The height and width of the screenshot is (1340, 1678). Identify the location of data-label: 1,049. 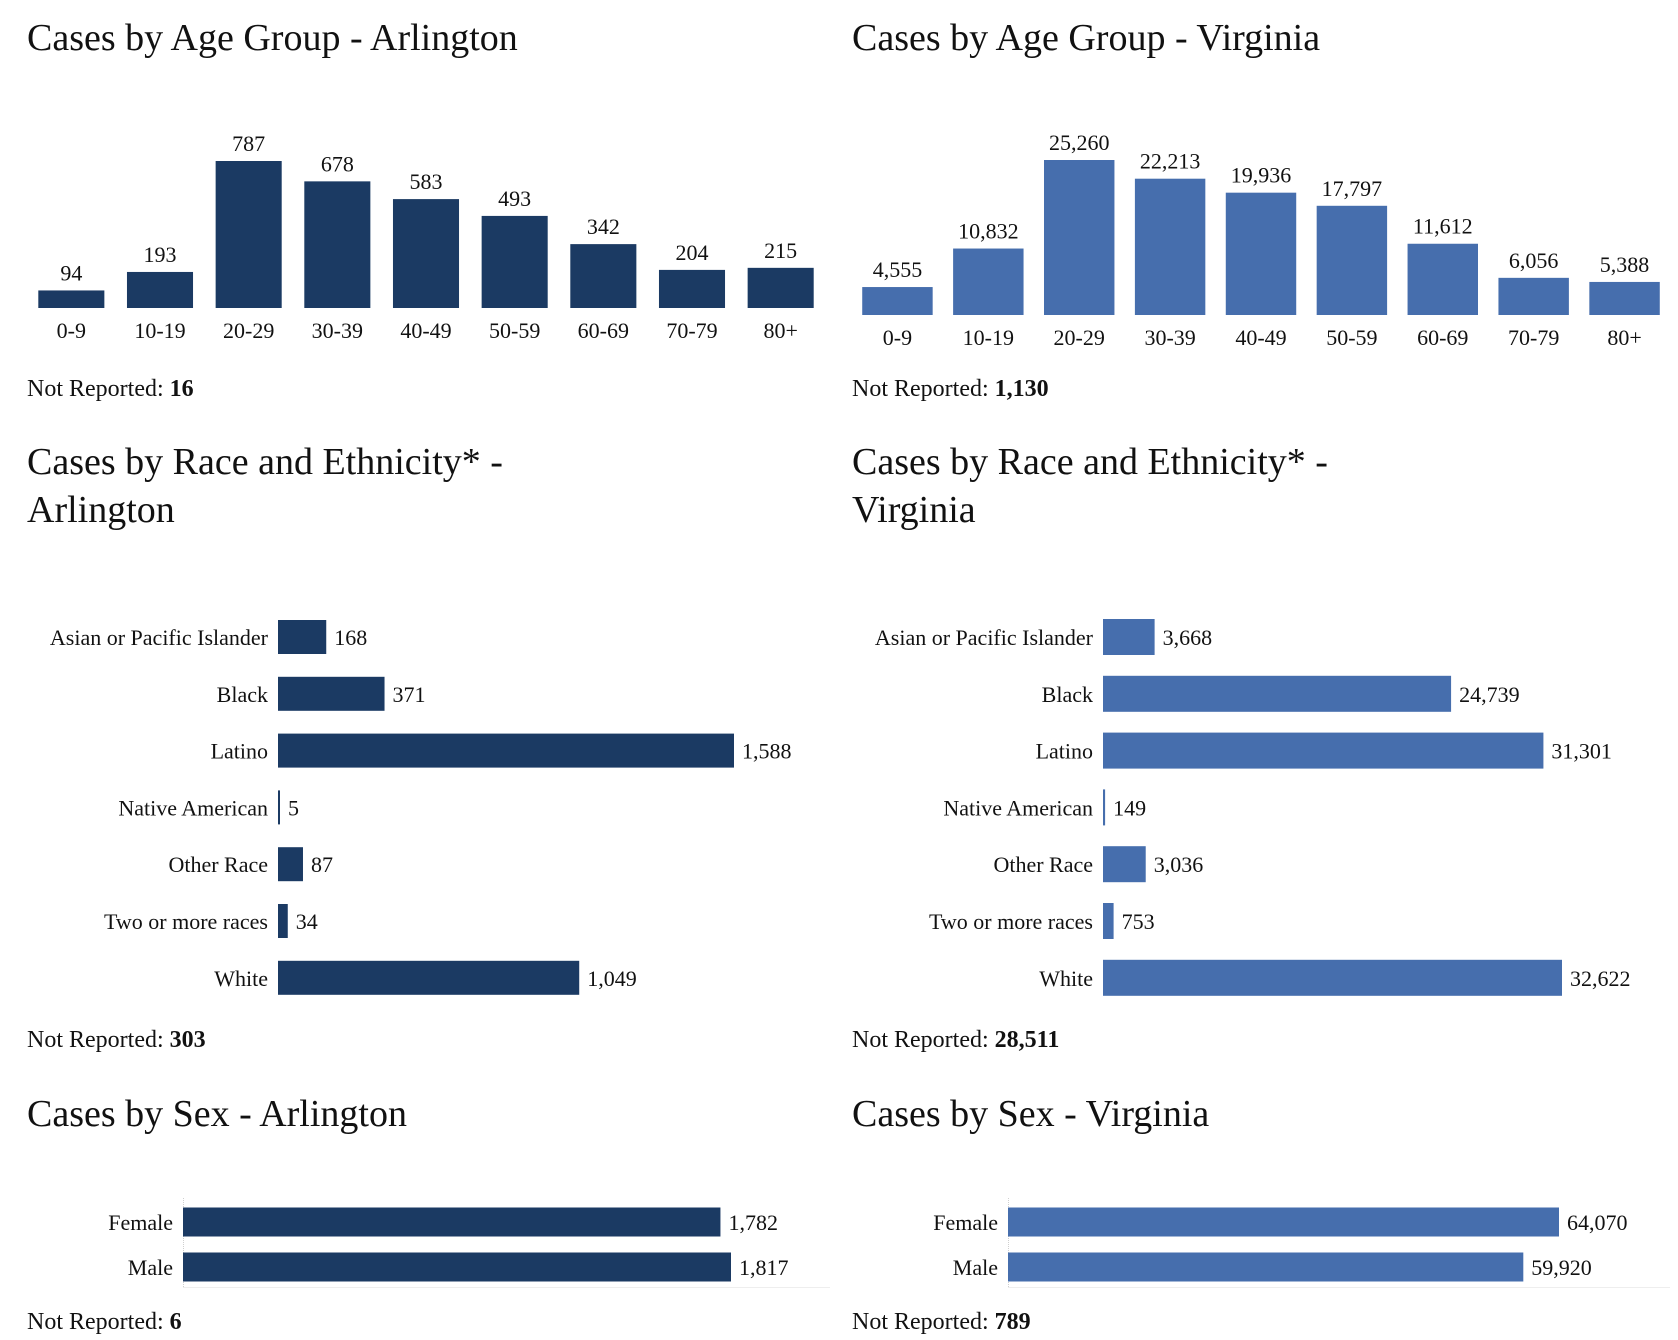
(612, 978).